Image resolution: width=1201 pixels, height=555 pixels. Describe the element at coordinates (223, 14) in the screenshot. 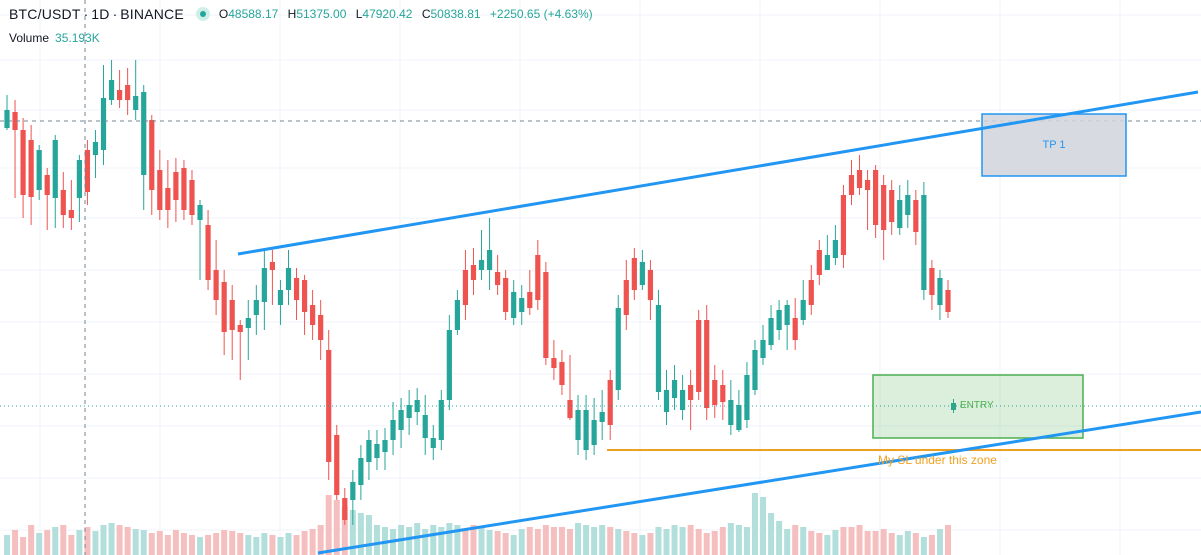

I see `open-label: O` at that location.